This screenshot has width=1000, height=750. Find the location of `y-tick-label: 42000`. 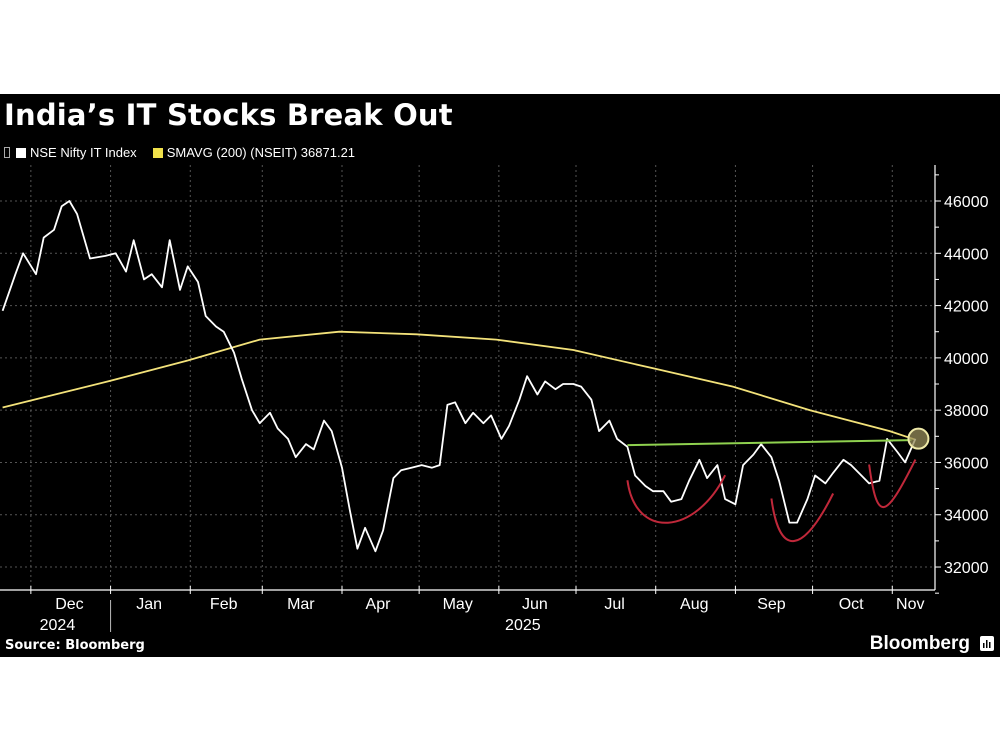

y-tick-label: 42000 is located at coordinates (966, 307).